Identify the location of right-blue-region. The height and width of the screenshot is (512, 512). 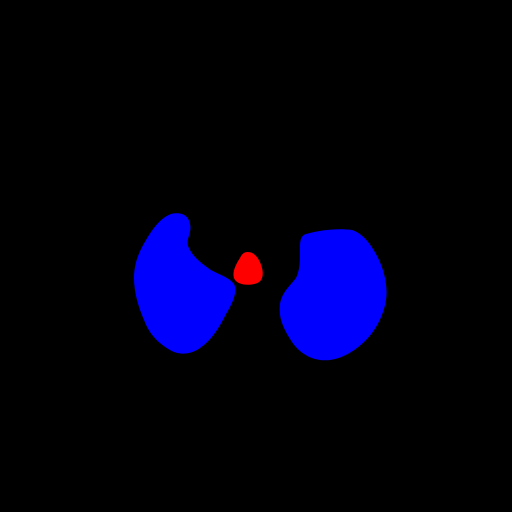
(333, 295).